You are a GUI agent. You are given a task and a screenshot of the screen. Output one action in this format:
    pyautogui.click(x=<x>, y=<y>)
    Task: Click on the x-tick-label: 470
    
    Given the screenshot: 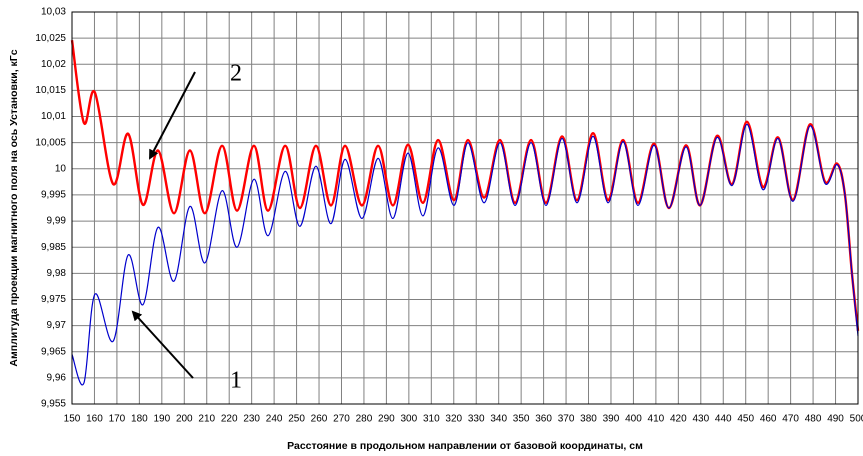 What is the action you would take?
    pyautogui.click(x=790, y=419)
    